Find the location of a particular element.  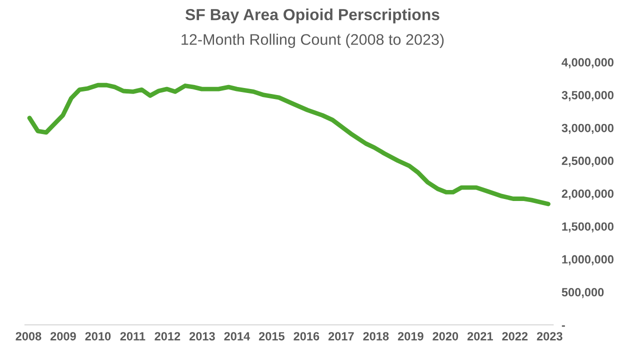

y-tick-label: 3,000,000 is located at coordinates (588, 129).